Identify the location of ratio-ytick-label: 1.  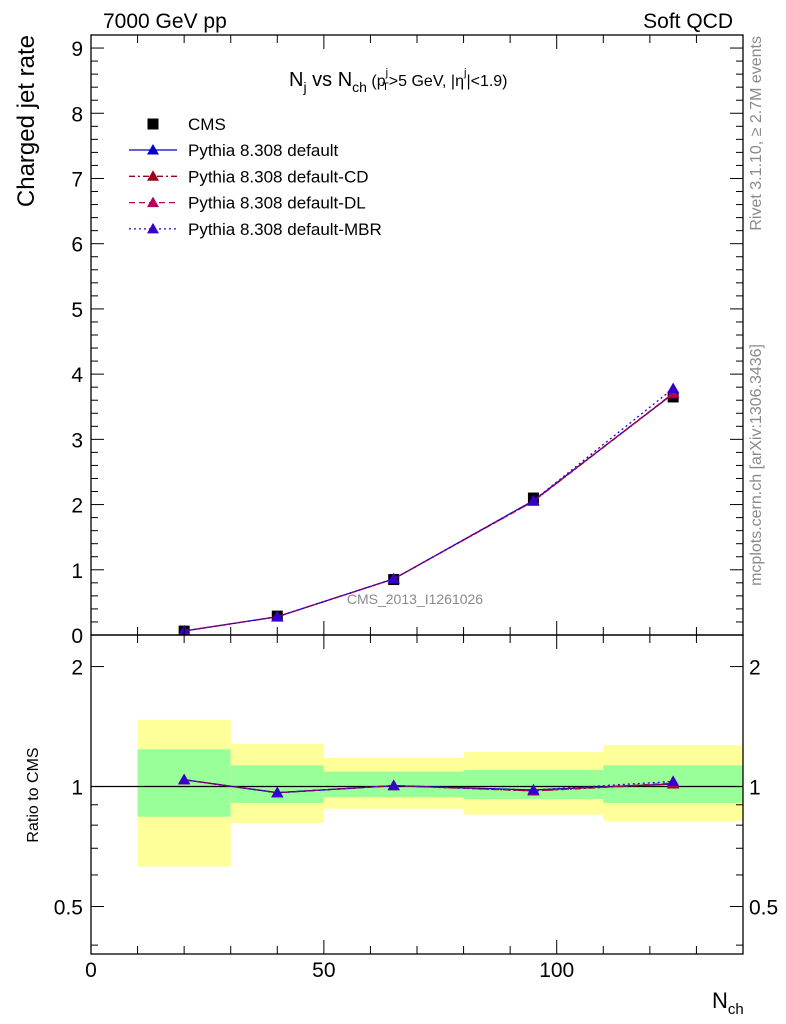
(77, 788).